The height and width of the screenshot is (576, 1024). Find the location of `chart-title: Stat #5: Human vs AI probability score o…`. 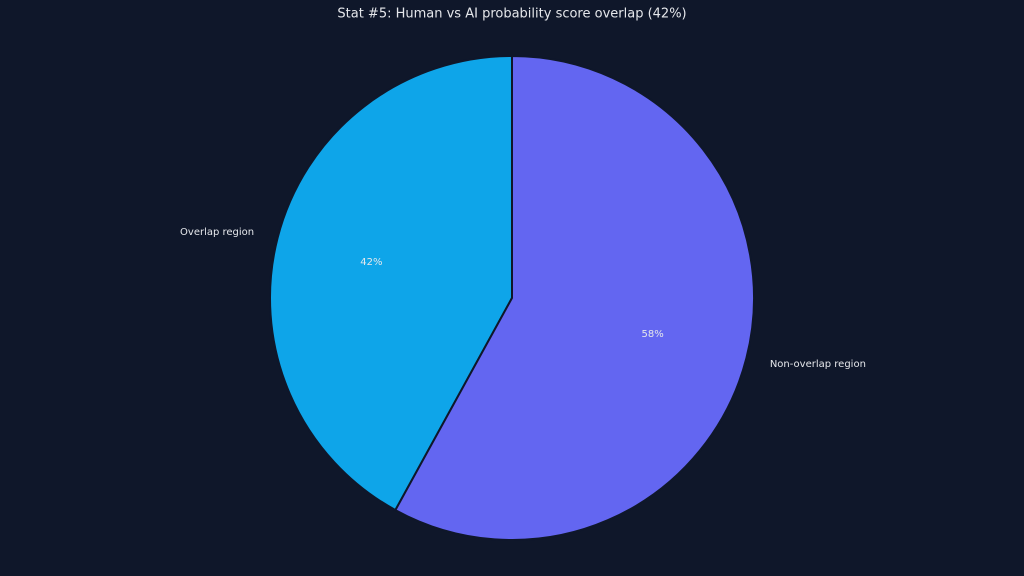

chart-title: Stat #5: Human vs AI probability score o… is located at coordinates (511, 14).